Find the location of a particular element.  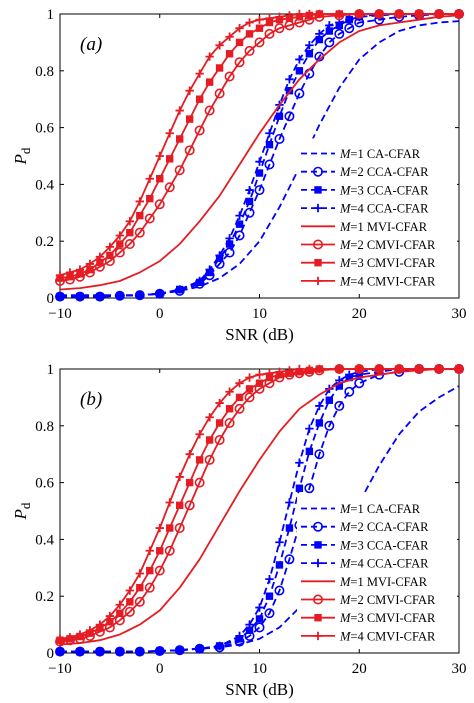

y-tick-label: 0 is located at coordinates (51, 654).